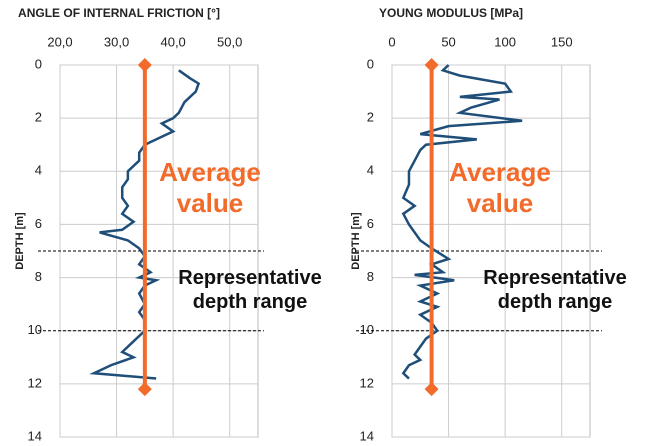  I want to click on x-tick-label: 40,0, so click(172, 41).